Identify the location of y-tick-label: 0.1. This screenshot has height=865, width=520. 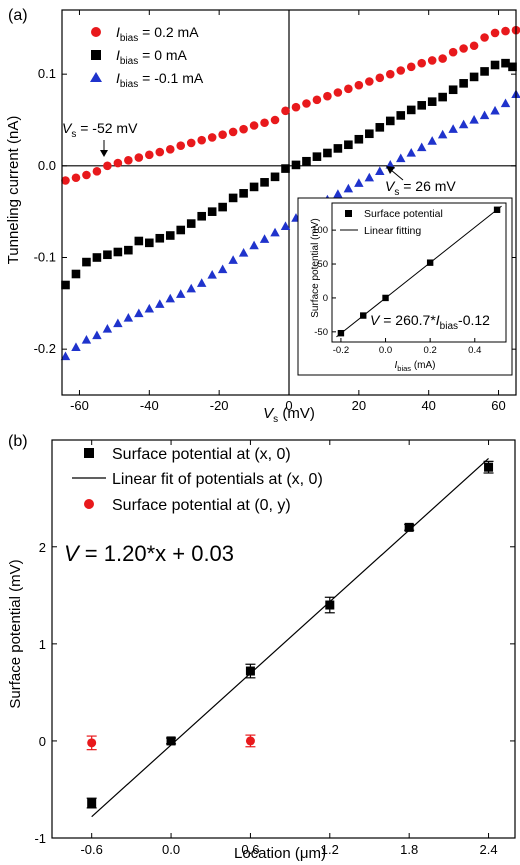
(47, 73).